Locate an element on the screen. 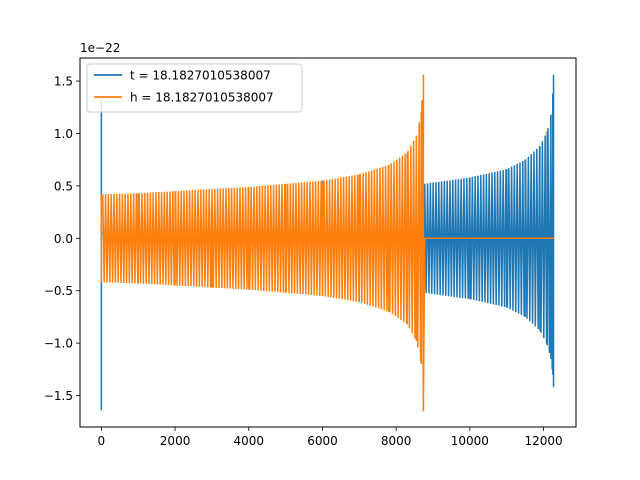 Image resolution: width=640 pixels, height=480 pixels. x-tick-label: 4000 is located at coordinates (248, 441).